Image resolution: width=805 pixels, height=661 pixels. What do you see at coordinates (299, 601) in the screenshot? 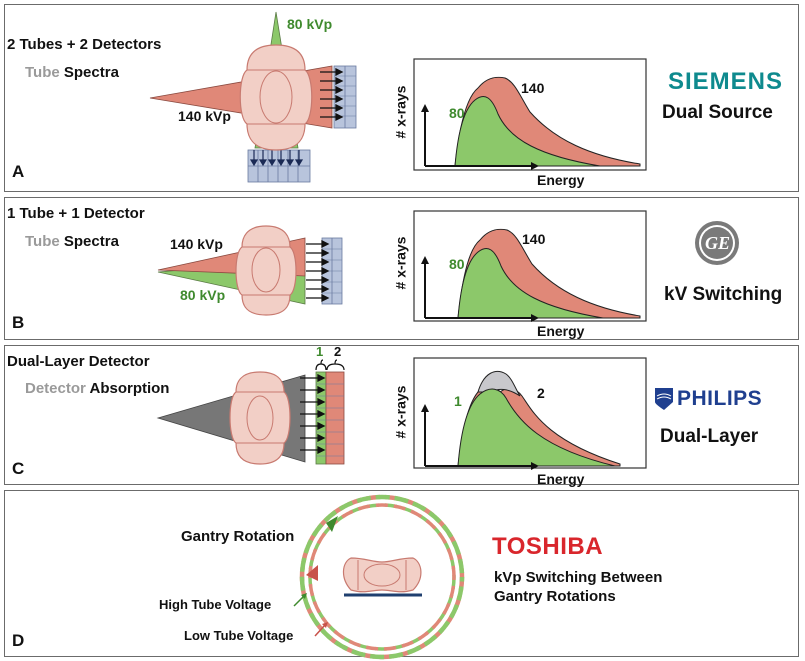
I see `high-voltage-pointer` at bounding box center [299, 601].